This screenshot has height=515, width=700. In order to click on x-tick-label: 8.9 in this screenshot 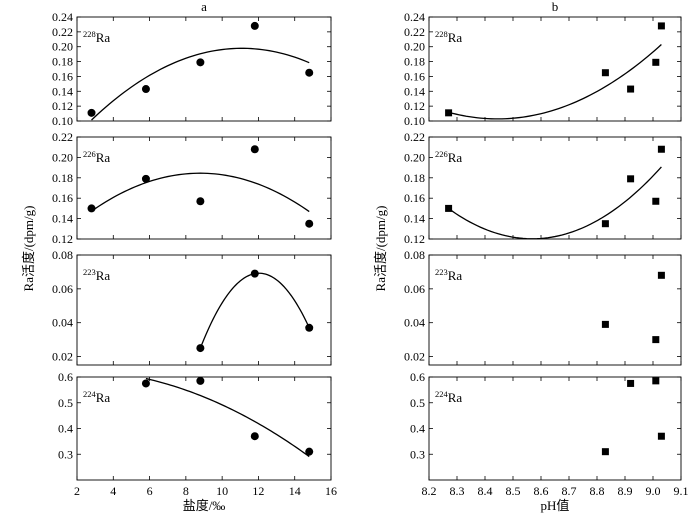, I will do `click(625, 491)`.